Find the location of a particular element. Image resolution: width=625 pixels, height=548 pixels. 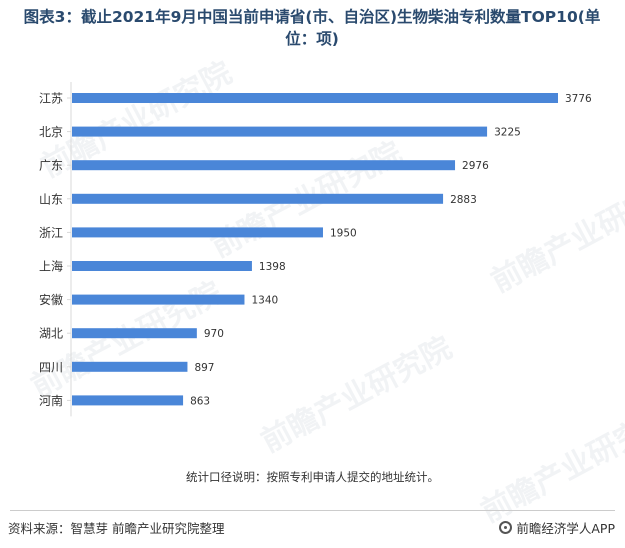

footer-divider is located at coordinates (312, 510).